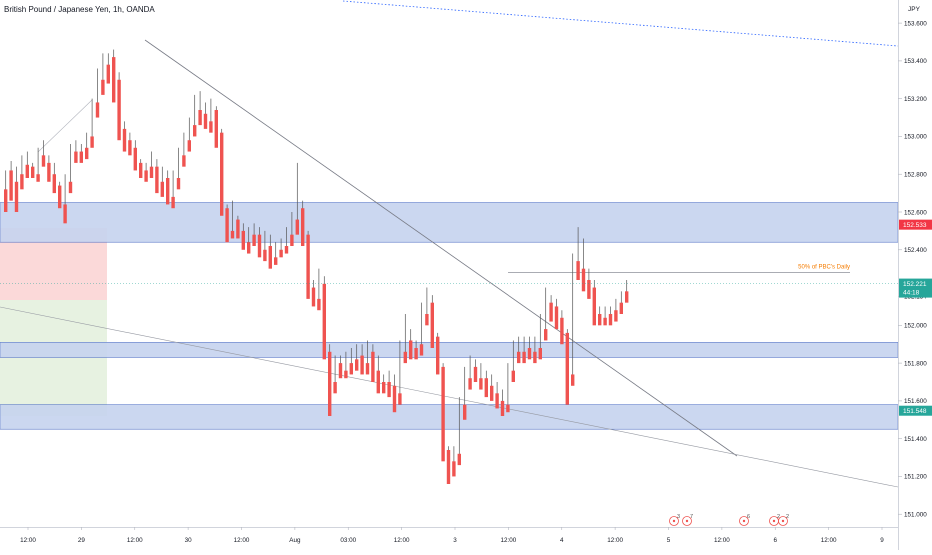 Image resolution: width=932 pixels, height=555 pixels. Describe the element at coordinates (679, 268) in the screenshot. I see `annotation-layer: 50% of PBC's Daily` at that location.